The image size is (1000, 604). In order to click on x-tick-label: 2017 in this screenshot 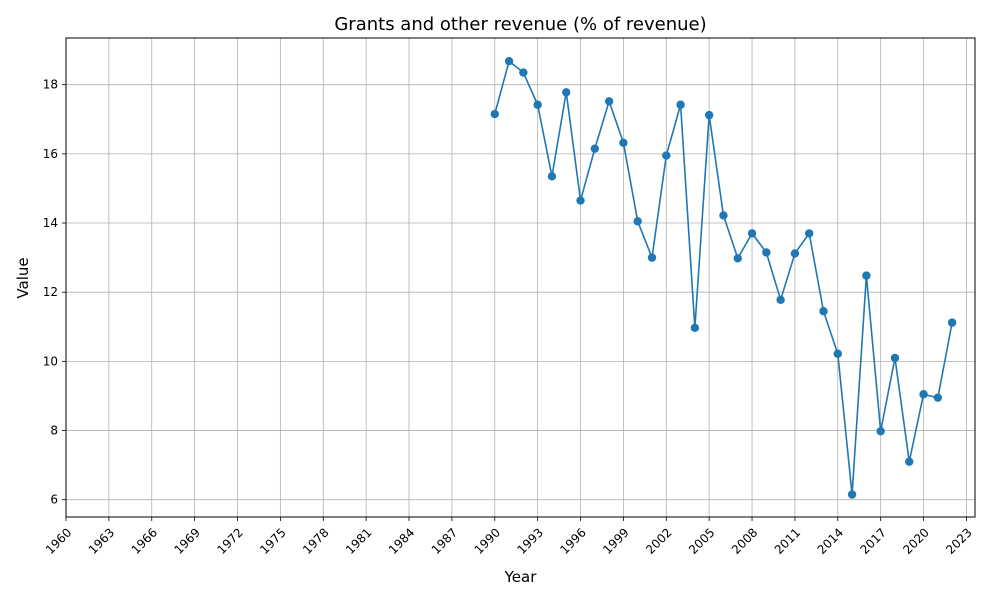, I will do `click(873, 540)`.